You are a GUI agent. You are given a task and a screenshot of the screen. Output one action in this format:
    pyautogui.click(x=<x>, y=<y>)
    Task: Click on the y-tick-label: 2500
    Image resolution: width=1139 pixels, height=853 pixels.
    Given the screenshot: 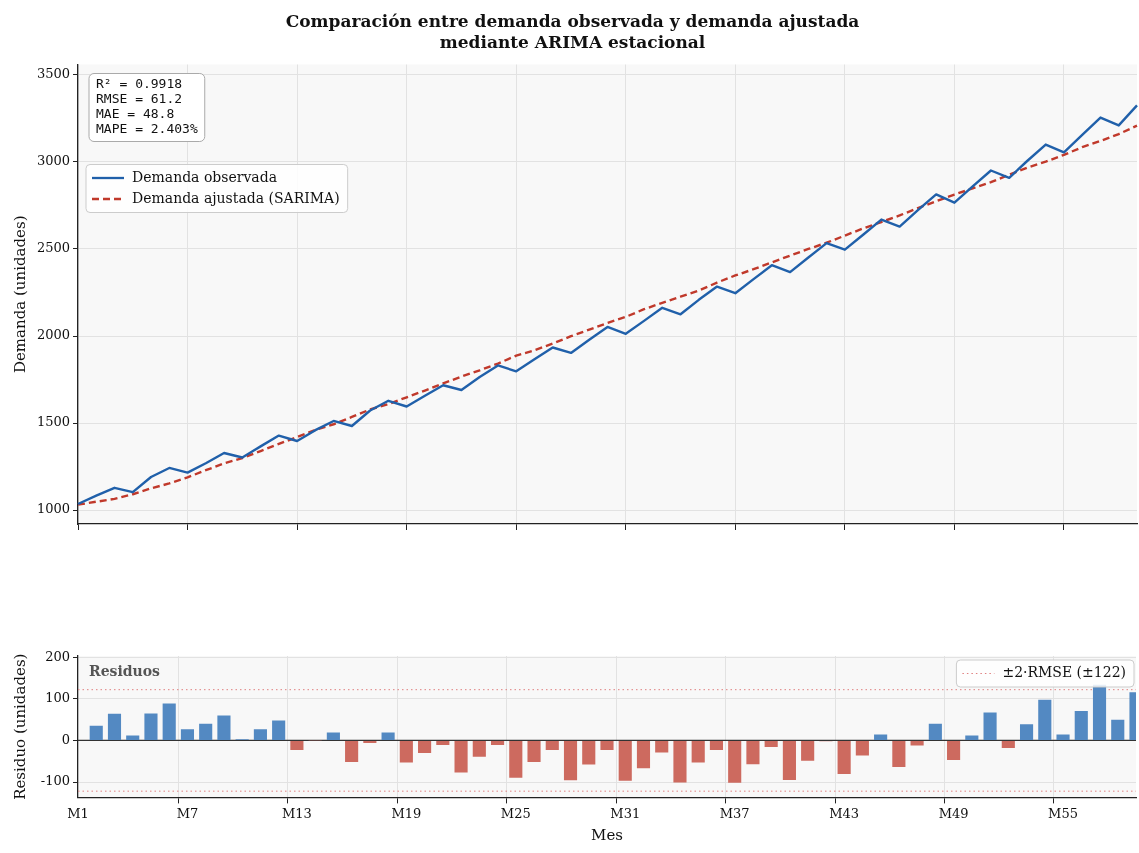 What is the action you would take?
    pyautogui.click(x=53, y=248)
    